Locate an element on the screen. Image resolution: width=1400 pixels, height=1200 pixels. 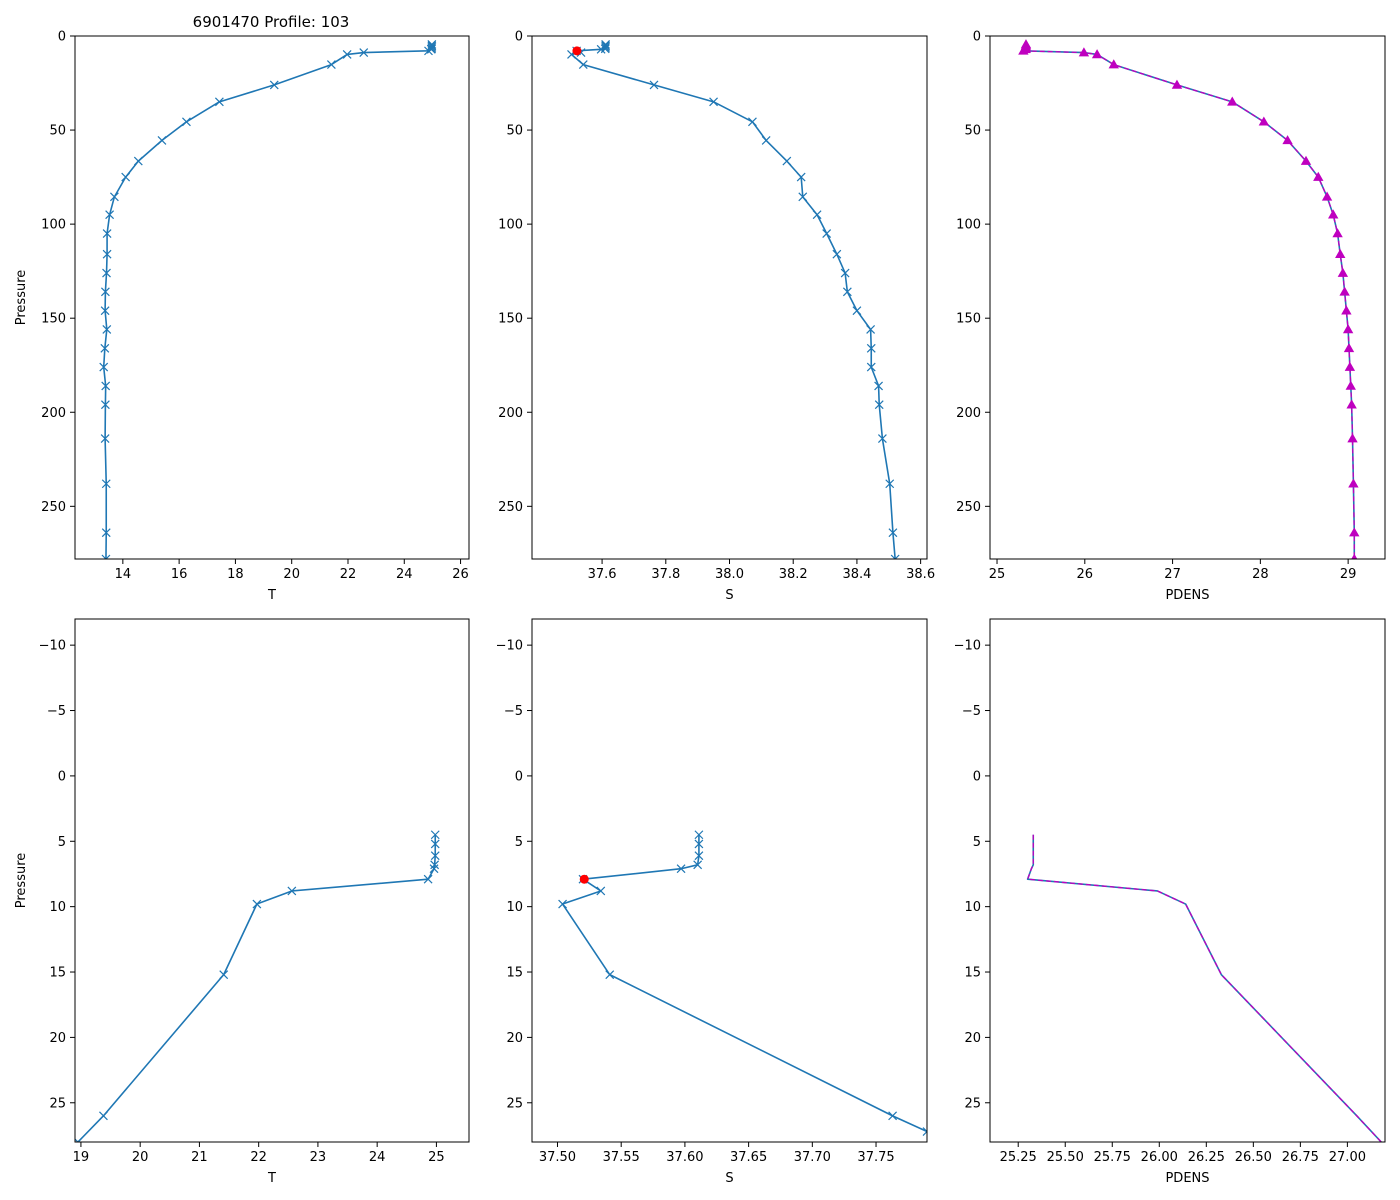
x-tick-label: 27.00 is located at coordinates (1347, 1157).